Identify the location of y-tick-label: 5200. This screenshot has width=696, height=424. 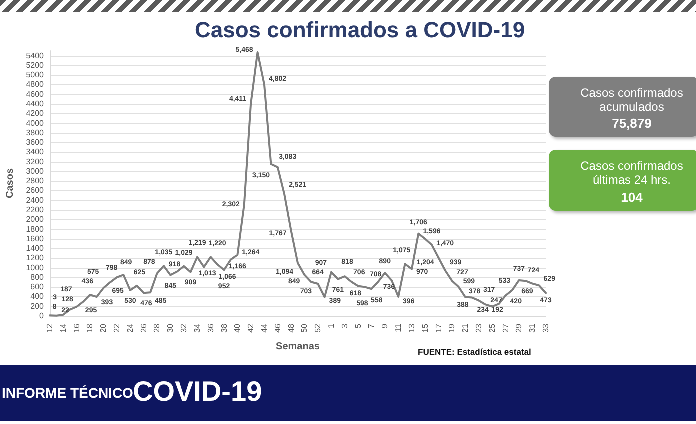
(35, 65).